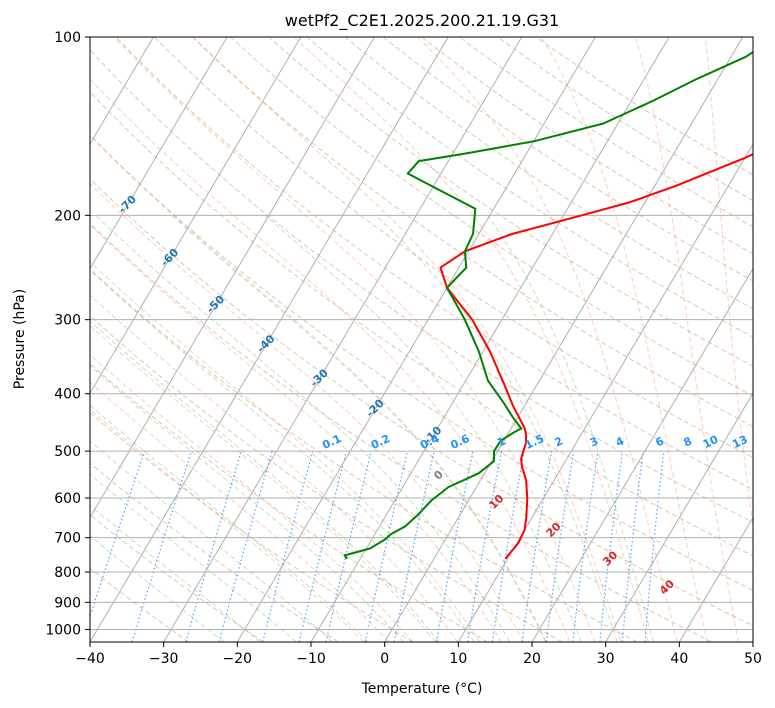 The width and height of the screenshot is (775, 708). What do you see at coordinates (458, 659) in the screenshot?
I see `x-tick-label: 10` at bounding box center [458, 659].